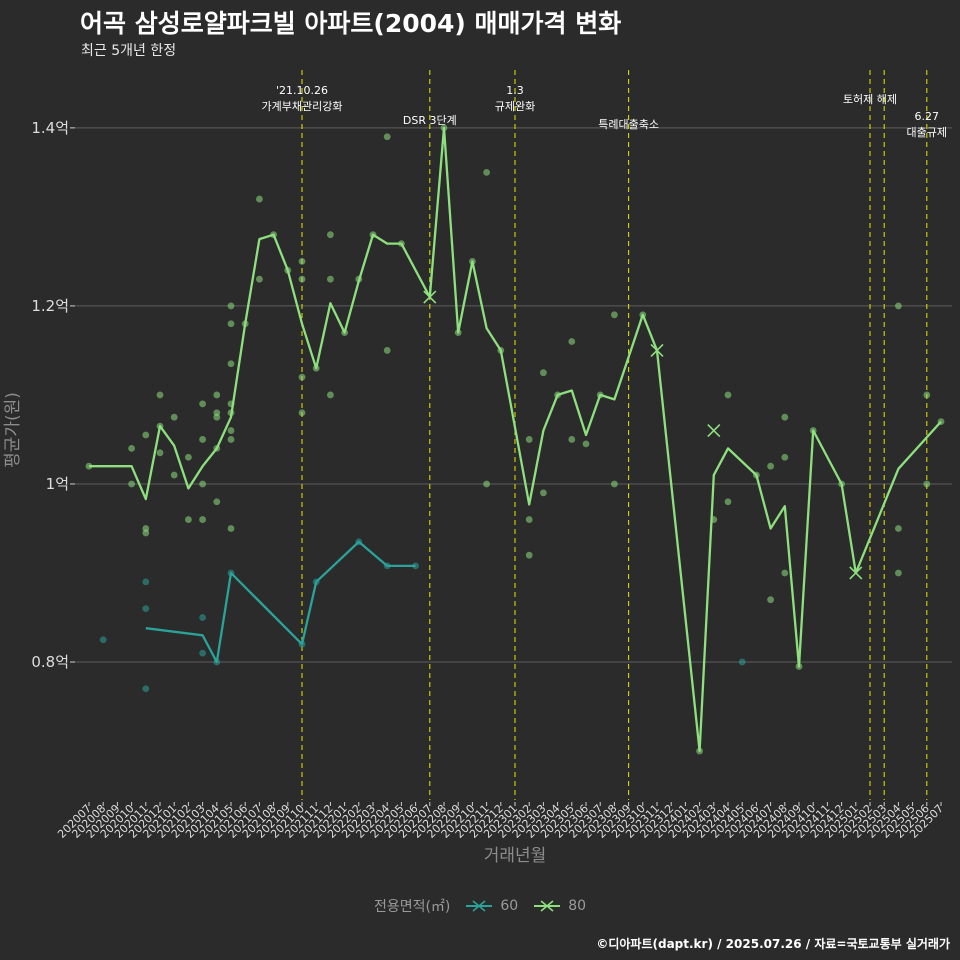 This screenshot has width=960, height=960. Describe the element at coordinates (280, 602) in the screenshot. I see `series-60-line` at that location.